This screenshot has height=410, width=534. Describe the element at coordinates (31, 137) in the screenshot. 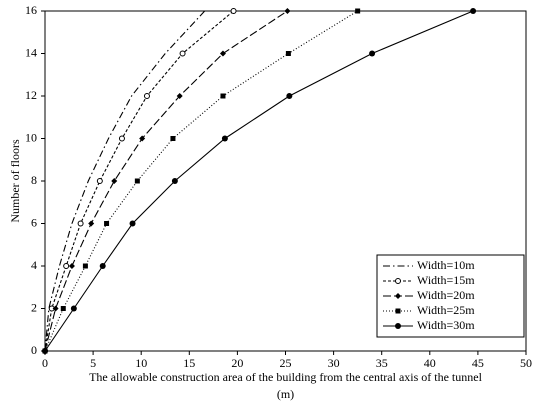

I see `y-tick-label: 10` at that location.